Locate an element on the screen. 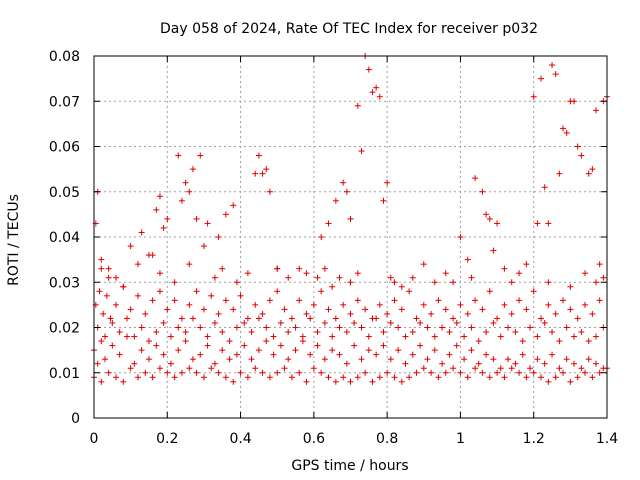 This screenshot has height=480, width=640. y-tick-label: 0.08 is located at coordinates (64, 57).